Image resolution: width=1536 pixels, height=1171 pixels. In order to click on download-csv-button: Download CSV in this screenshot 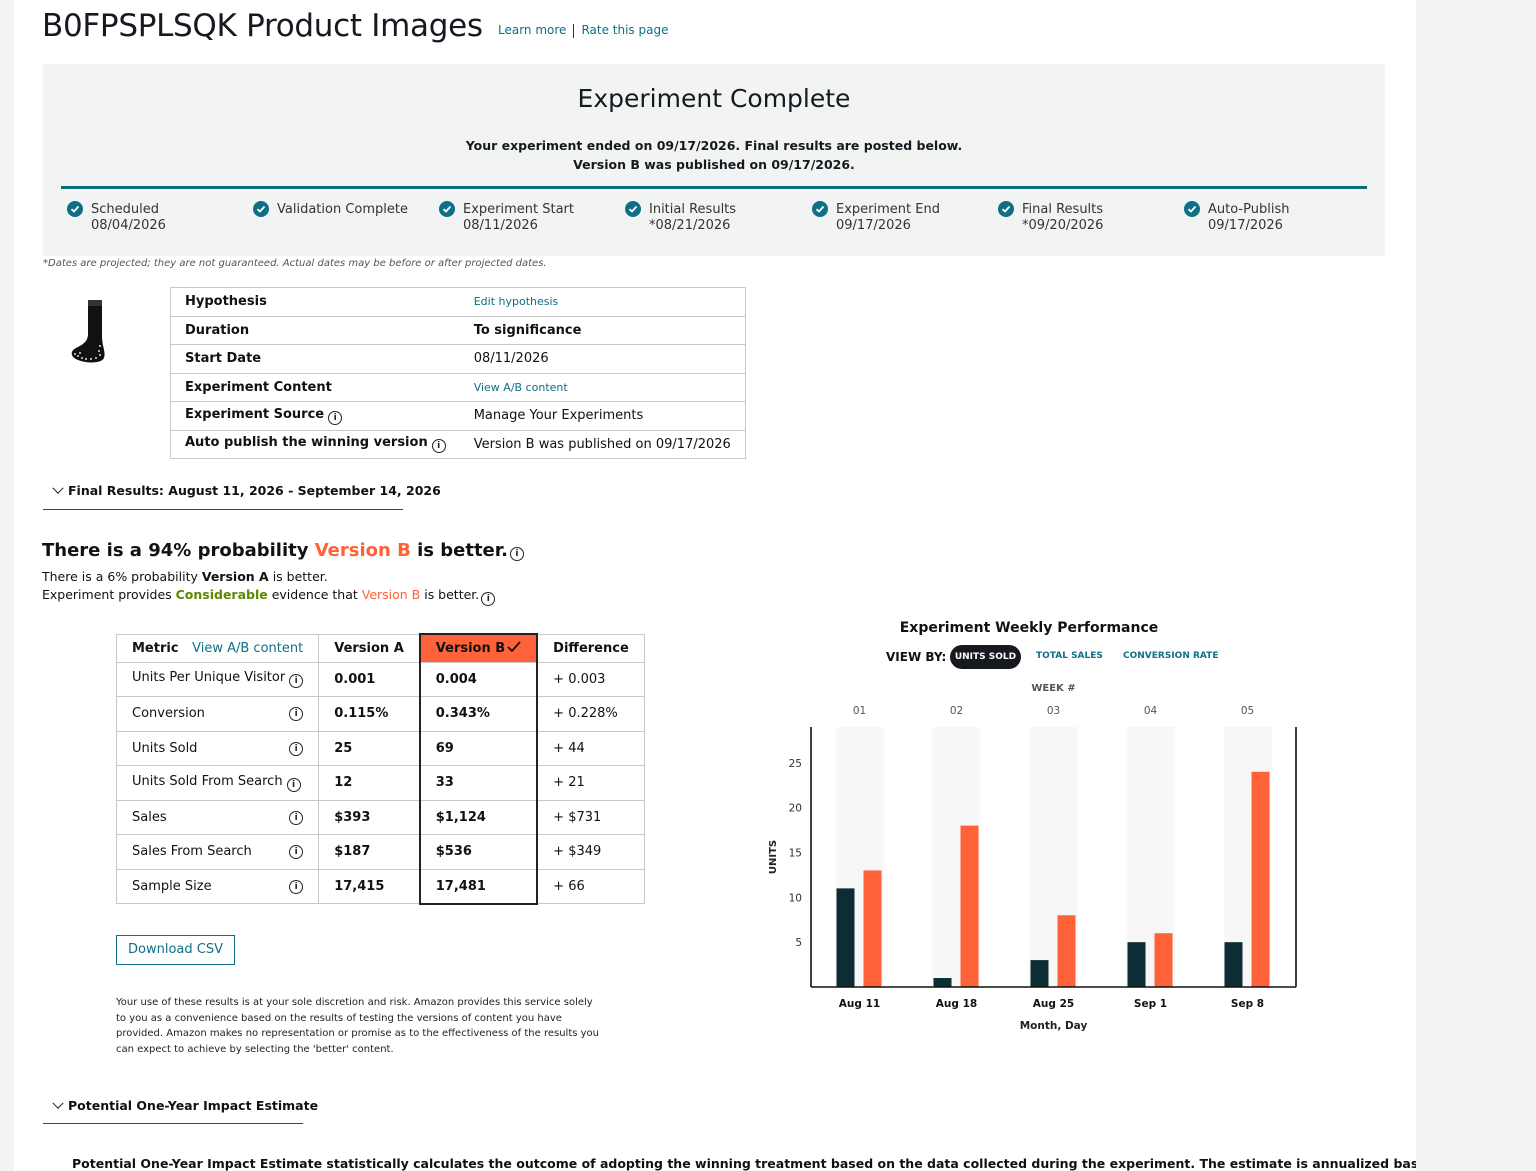, I will do `click(175, 950)`.